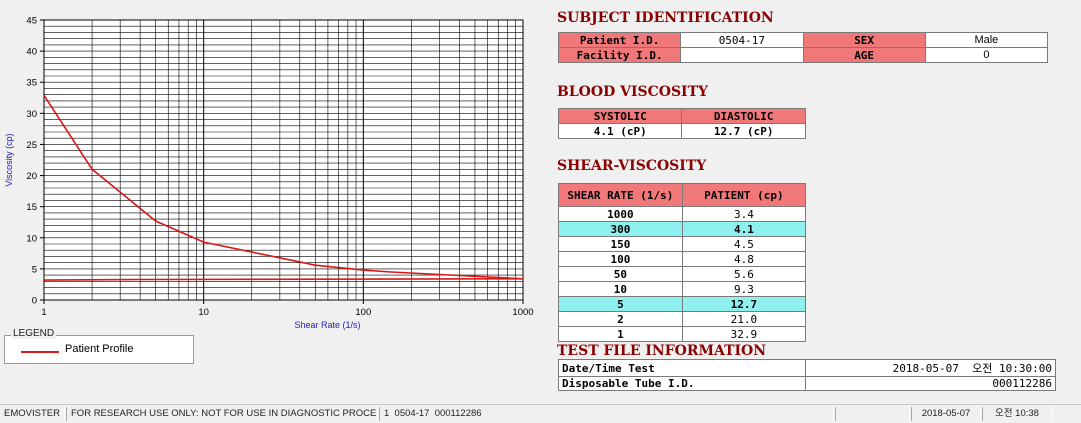 The image size is (1081, 423). I want to click on y-tick-label: 35, so click(31, 83).